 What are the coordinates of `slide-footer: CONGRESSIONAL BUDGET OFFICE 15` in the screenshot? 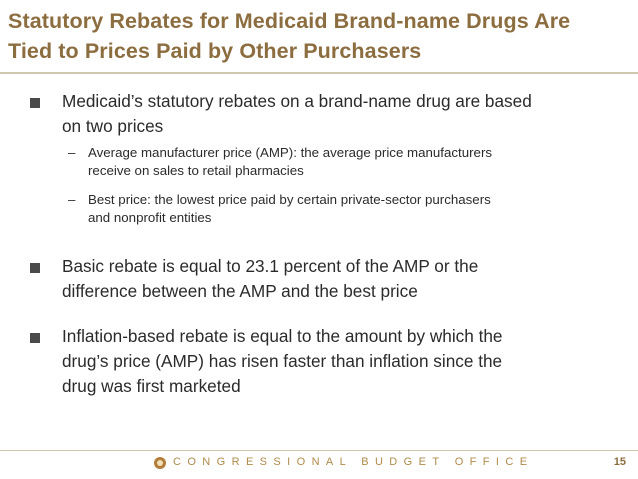 It's located at (319, 465).